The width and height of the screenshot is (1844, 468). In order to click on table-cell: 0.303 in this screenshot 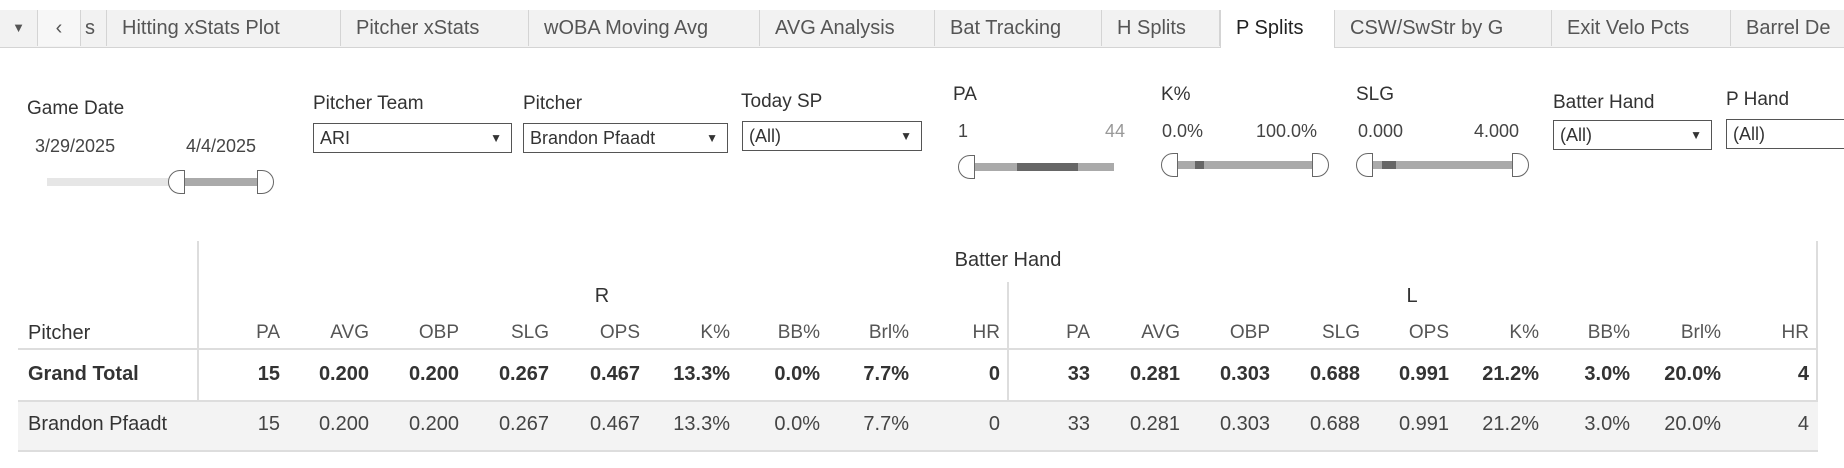, I will do `click(1244, 424)`.